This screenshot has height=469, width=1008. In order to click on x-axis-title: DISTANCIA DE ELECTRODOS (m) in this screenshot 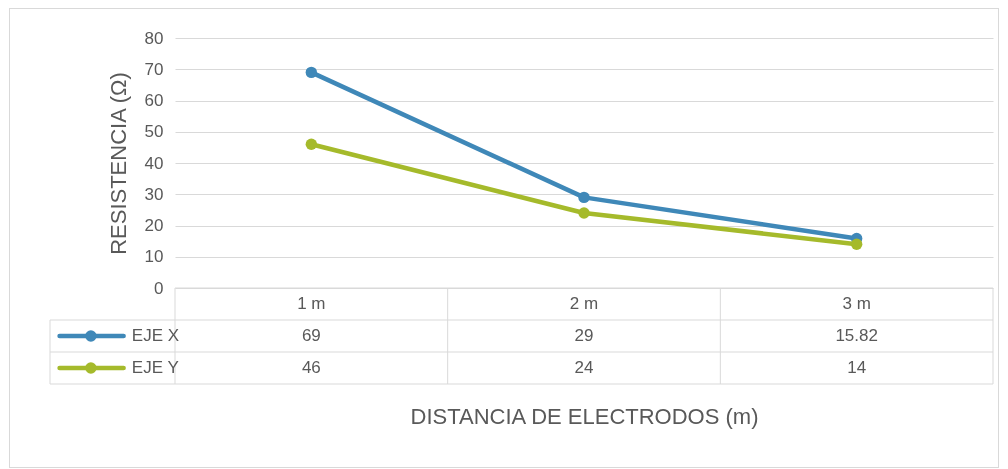, I will do `click(584, 416)`.